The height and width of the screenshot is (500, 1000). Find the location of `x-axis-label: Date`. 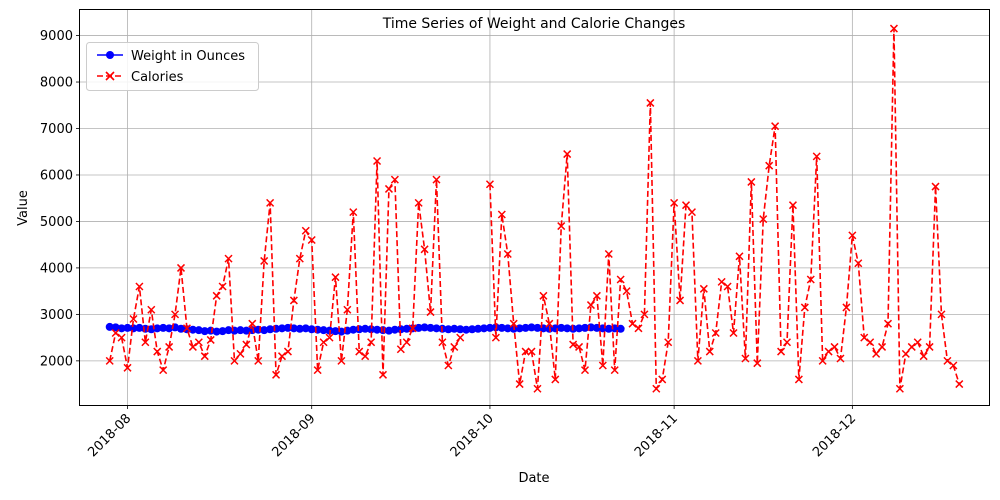

x-axis-label: Date is located at coordinates (533, 478).